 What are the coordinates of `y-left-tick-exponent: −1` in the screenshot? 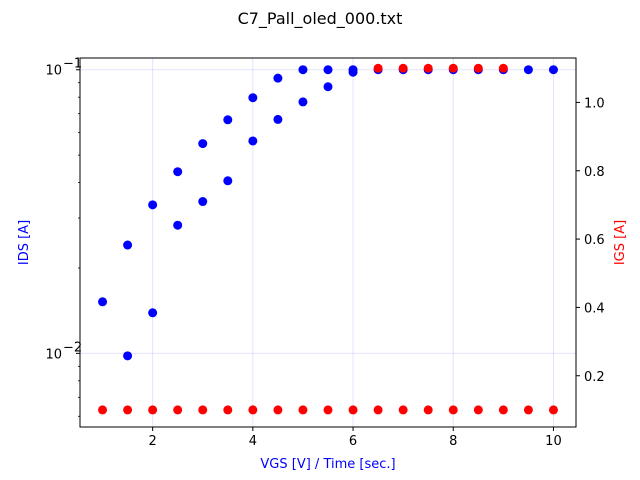 It's located at (72, 64).